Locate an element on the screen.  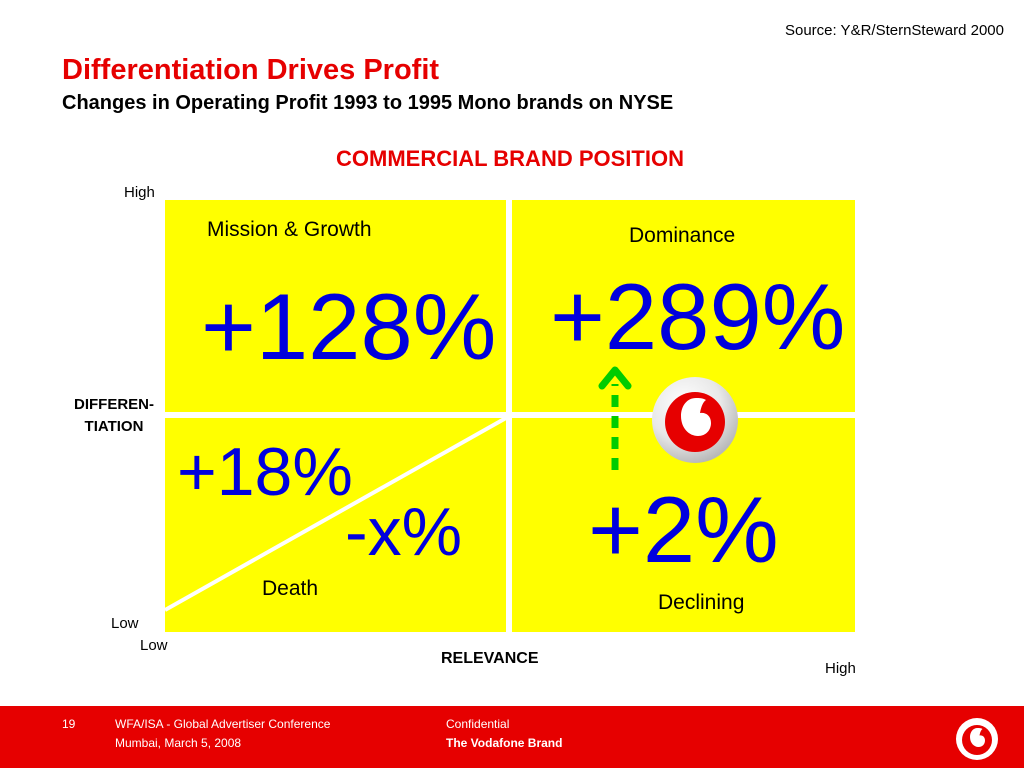
quadrant-dominance is located at coordinates (683, 306).